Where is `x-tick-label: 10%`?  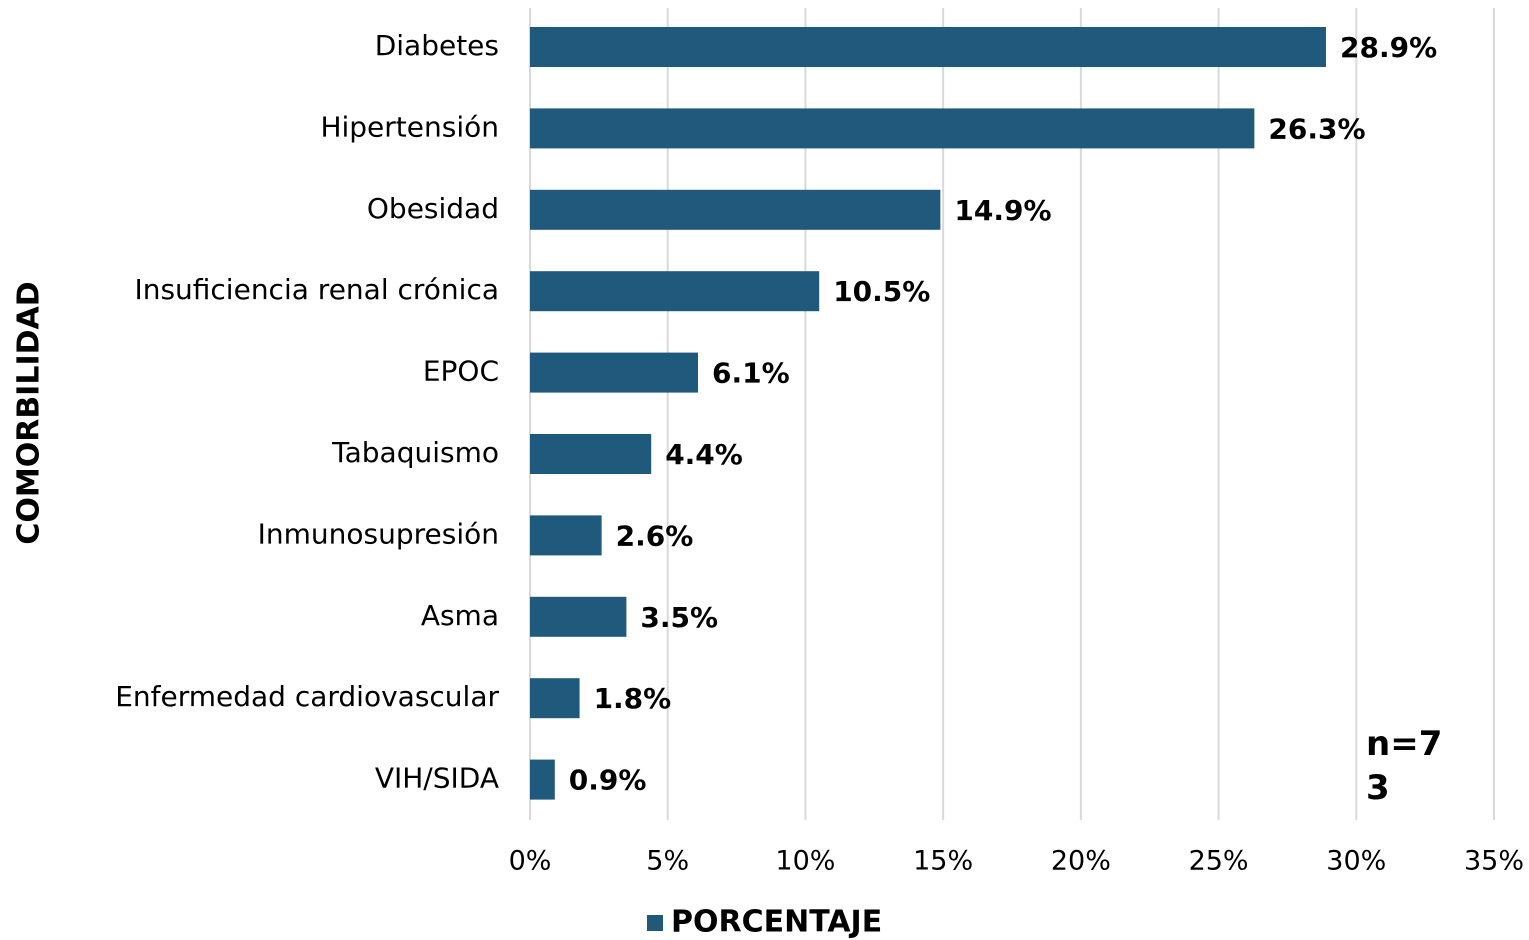
x-tick-label: 10% is located at coordinates (805, 861).